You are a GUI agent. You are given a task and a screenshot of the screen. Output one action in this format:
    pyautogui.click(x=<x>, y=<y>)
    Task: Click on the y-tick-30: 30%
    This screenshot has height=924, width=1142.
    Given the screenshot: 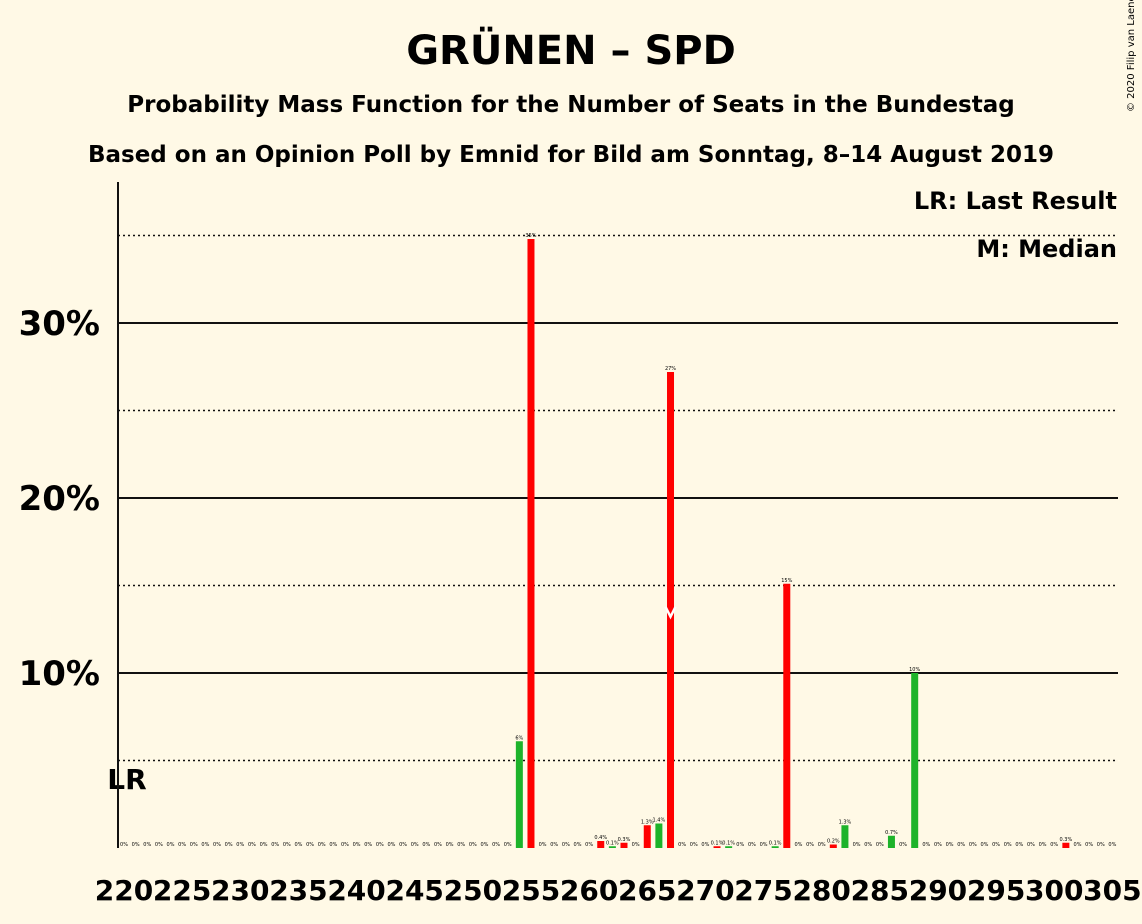 What is the action you would take?
    pyautogui.click(x=59, y=324)
    